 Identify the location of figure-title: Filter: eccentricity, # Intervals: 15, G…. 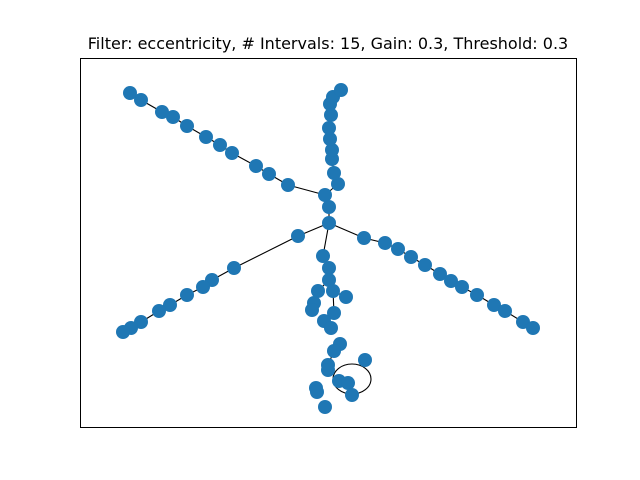
(328, 43).